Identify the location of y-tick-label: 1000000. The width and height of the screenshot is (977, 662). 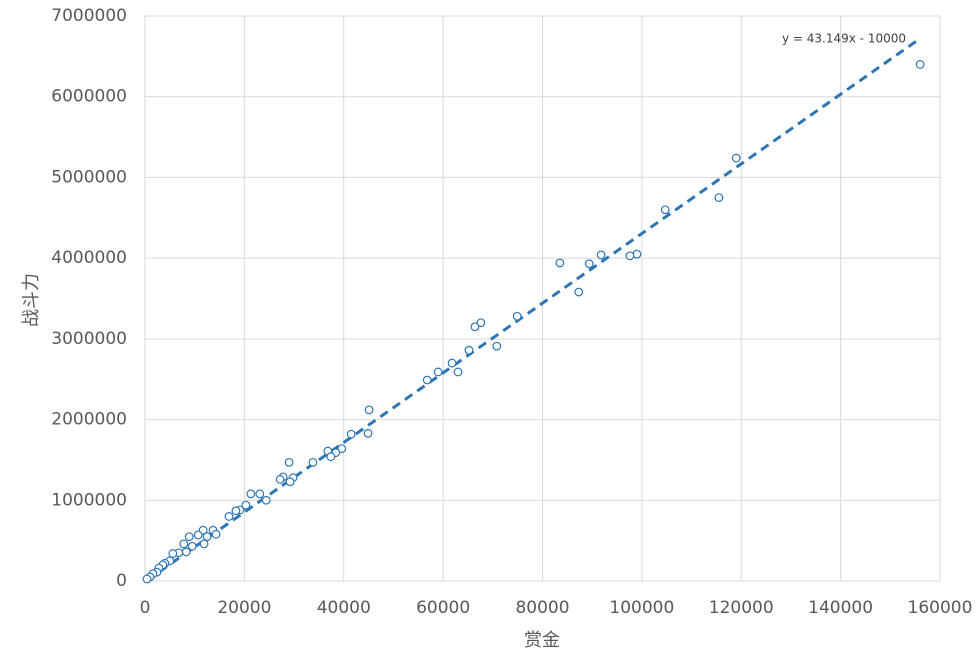
(89, 500).